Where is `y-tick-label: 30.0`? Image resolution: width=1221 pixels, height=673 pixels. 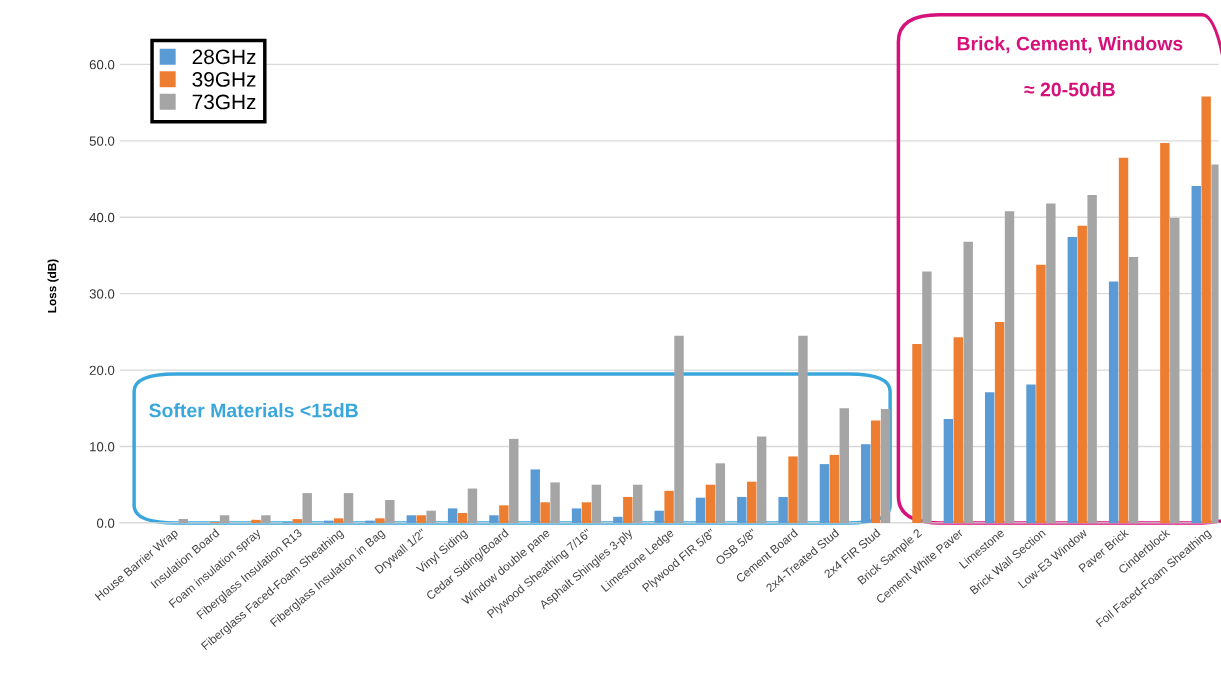 y-tick-label: 30.0 is located at coordinates (102, 294).